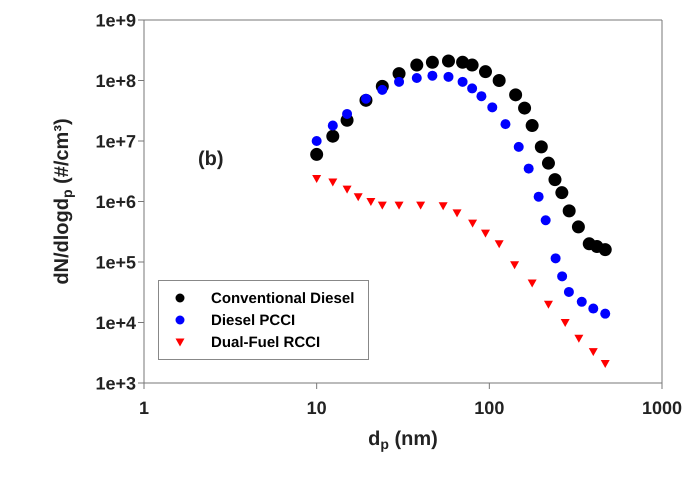  What do you see at coordinates (115, 202) in the screenshot?
I see `y-tick-label: 1e+6` at bounding box center [115, 202].